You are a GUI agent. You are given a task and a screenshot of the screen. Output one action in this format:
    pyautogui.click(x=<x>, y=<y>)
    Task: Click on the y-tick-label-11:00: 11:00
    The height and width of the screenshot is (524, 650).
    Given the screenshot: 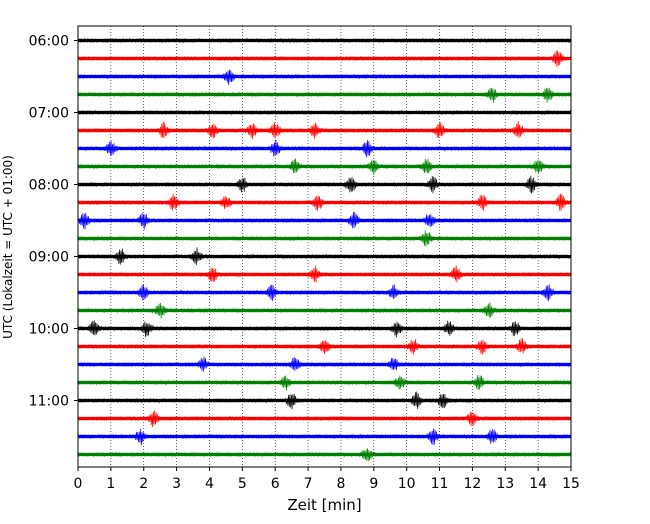 What is the action you would take?
    pyautogui.click(x=49, y=402)
    